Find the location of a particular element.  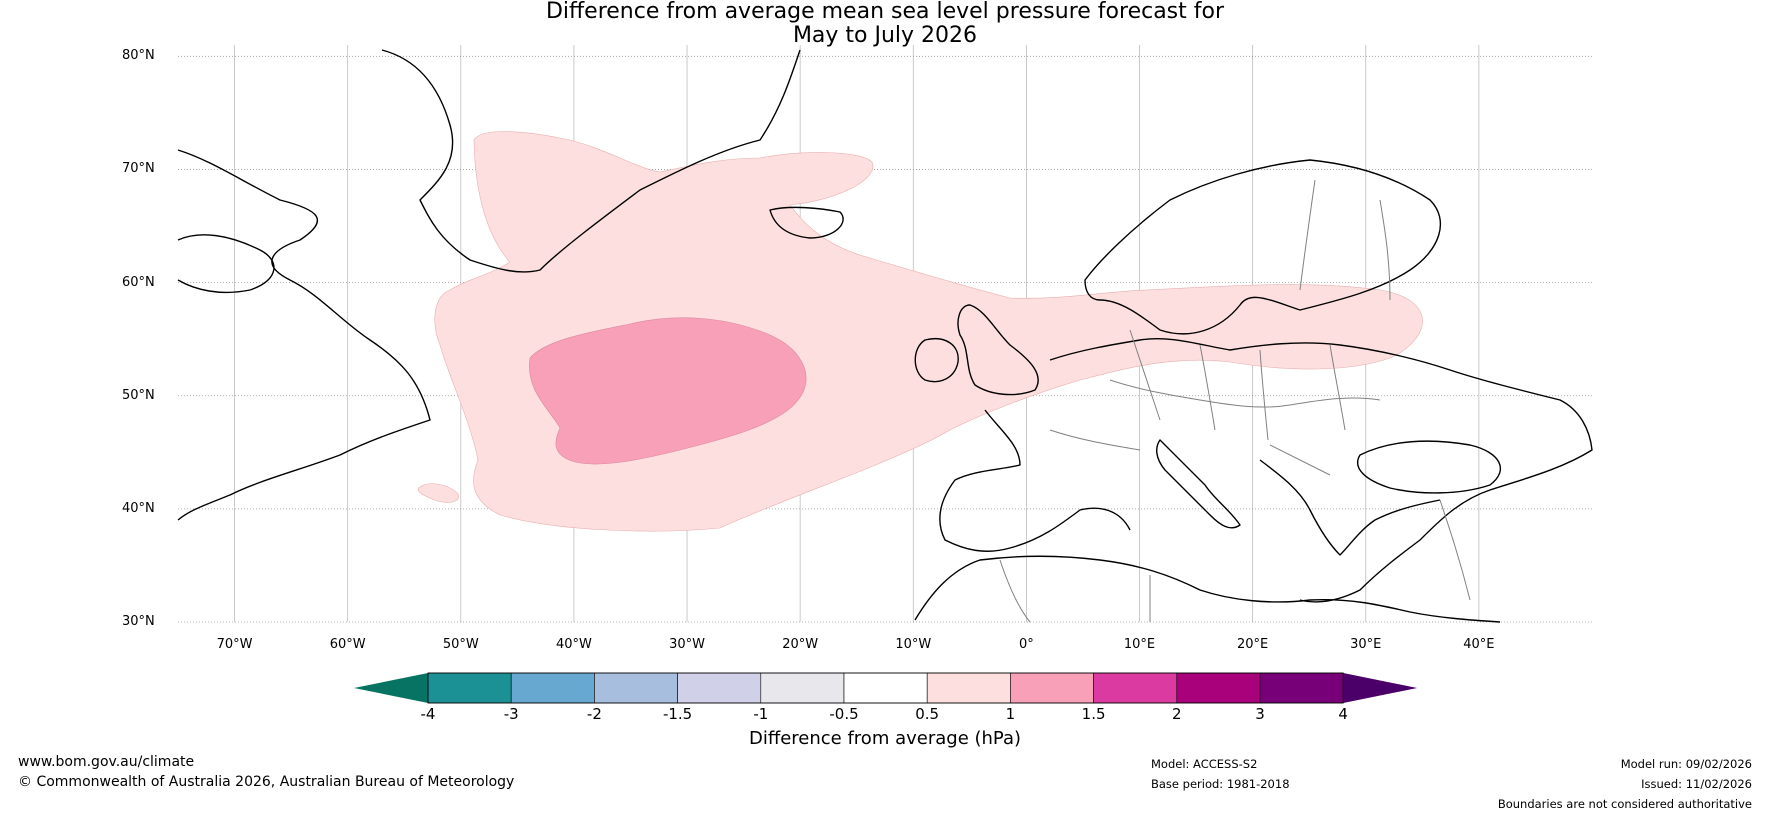

title-line-2: May to July 2026 is located at coordinates (885, 35).